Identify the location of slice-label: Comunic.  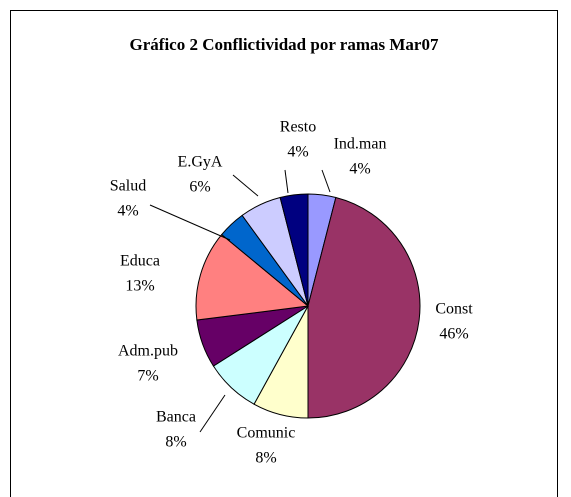
(266, 433).